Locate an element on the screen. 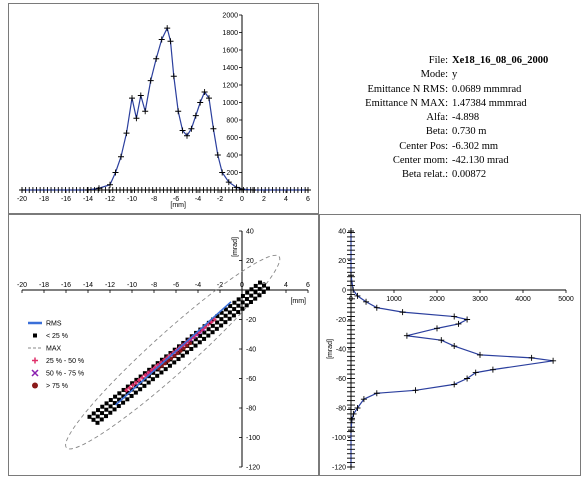  info-value: -4.898 is located at coordinates (466, 118).